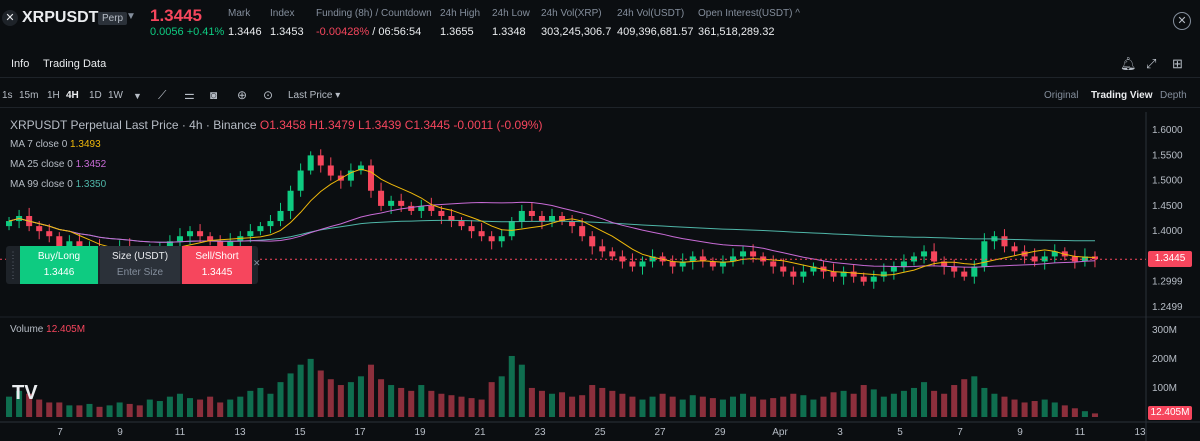 This screenshot has height=441, width=1200. I want to click on funding-countdown: / 06:56:54, so click(395, 32).